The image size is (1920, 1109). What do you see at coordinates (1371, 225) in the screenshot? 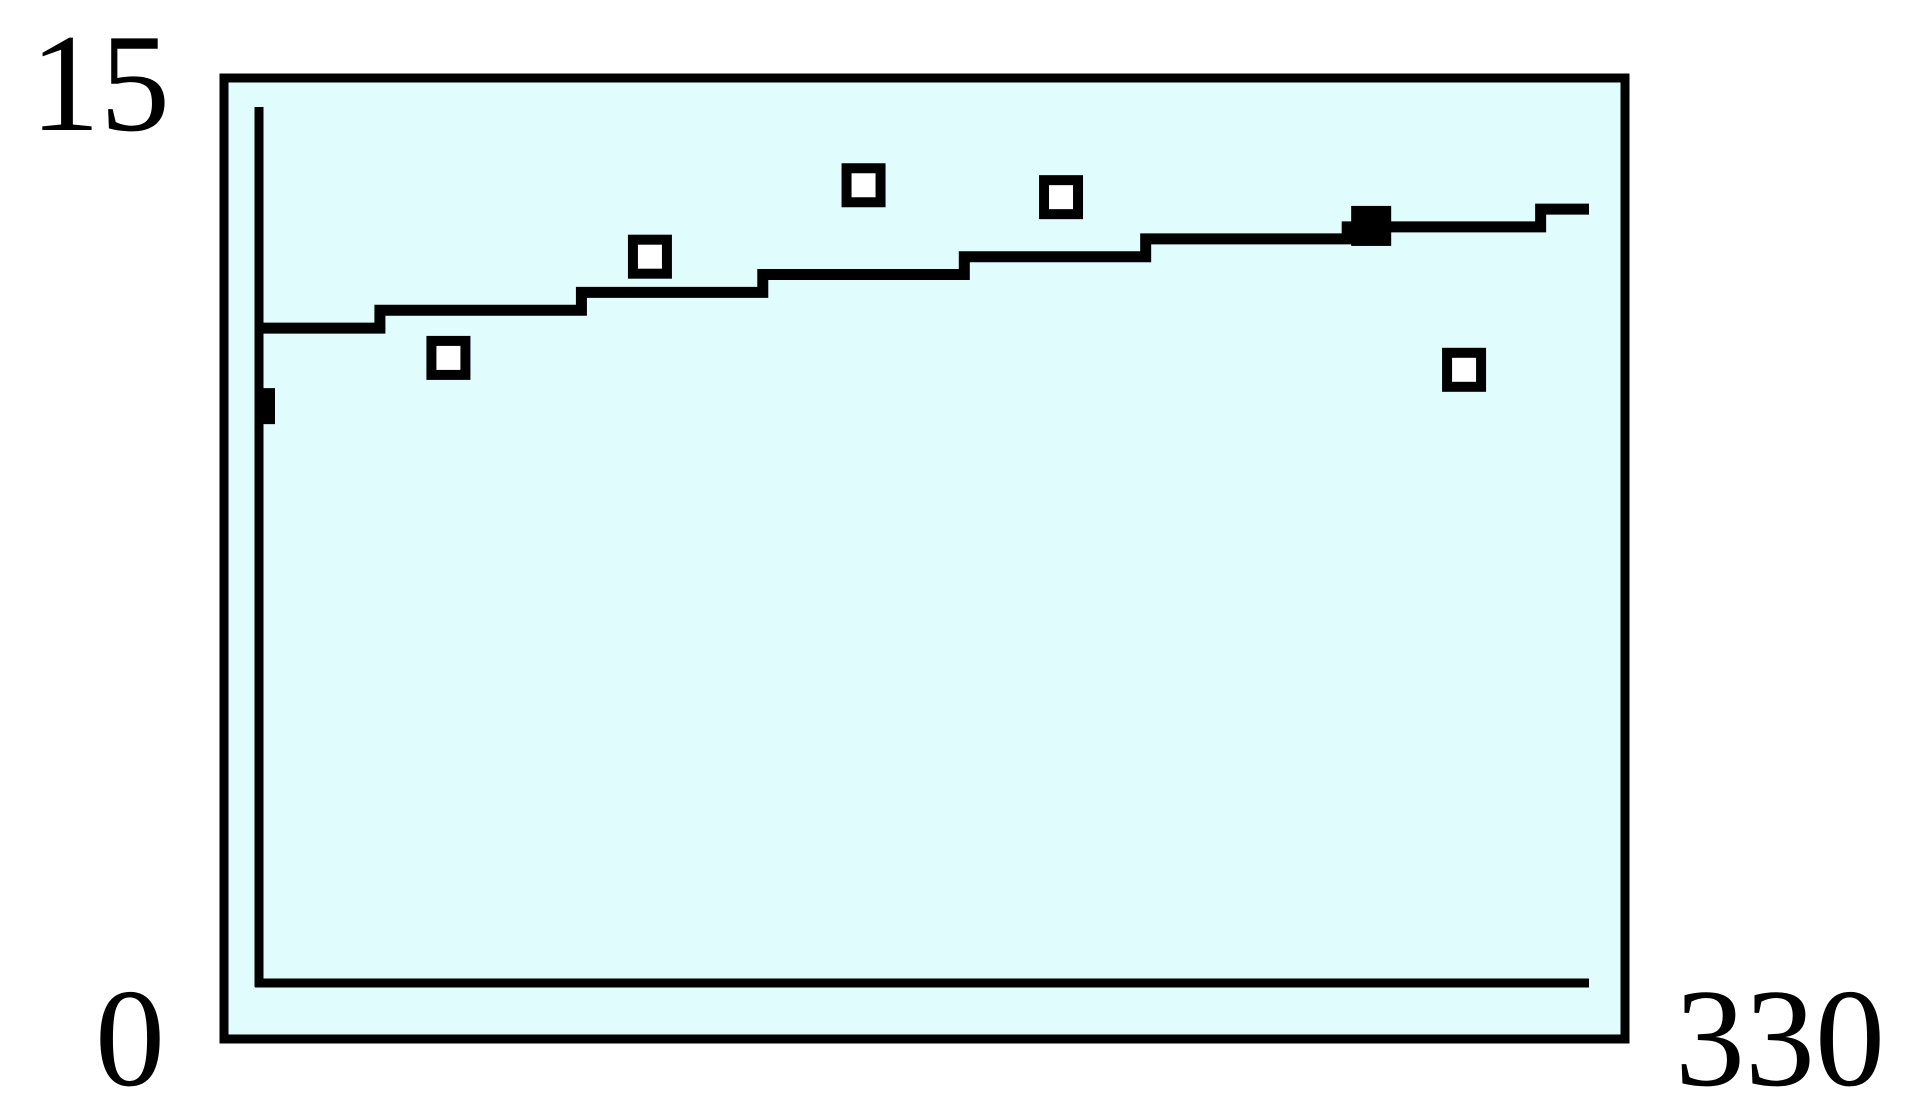
I see `step-line-filled-marker` at bounding box center [1371, 225].